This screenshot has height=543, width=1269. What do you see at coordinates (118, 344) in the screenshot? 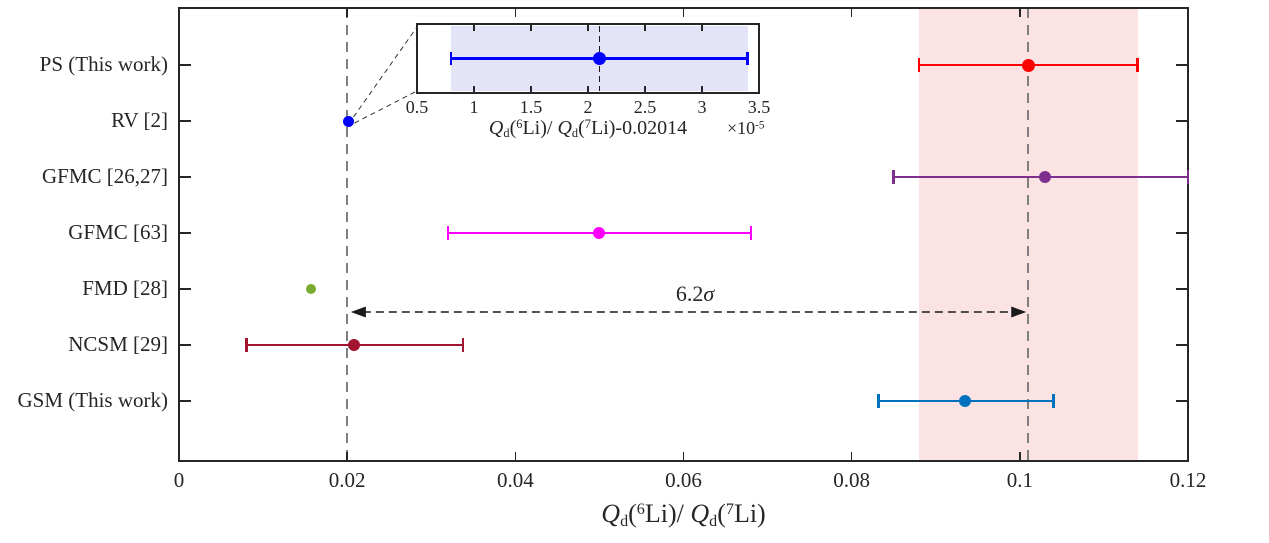
I see `category-label: NCSM [29]` at bounding box center [118, 344].